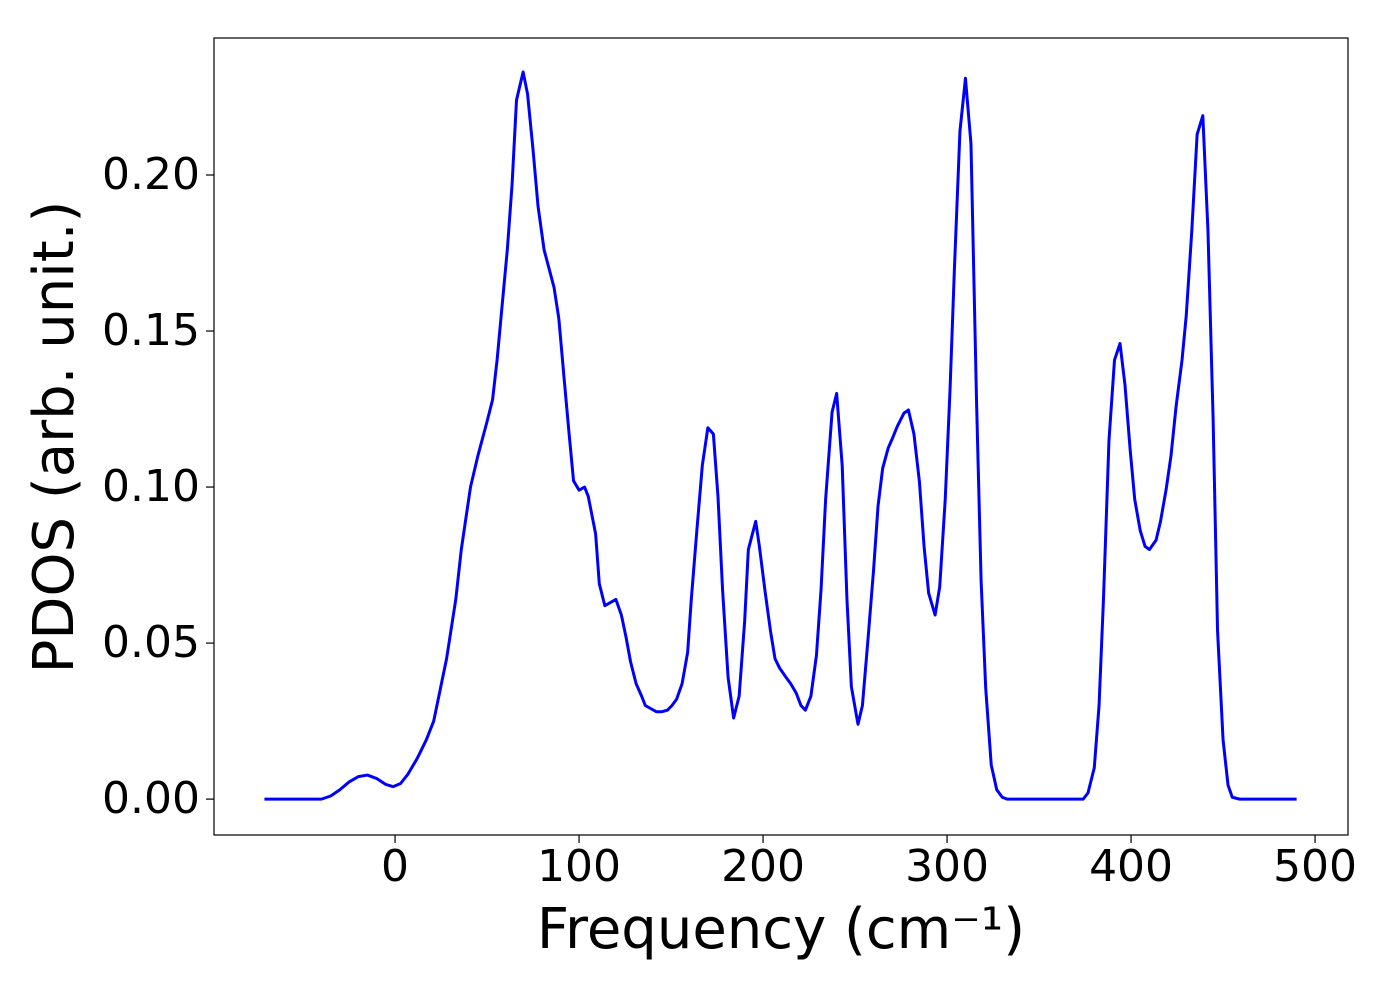 The height and width of the screenshot is (1000, 1400). What do you see at coordinates (763, 866) in the screenshot?
I see `x-tick-label: 200` at bounding box center [763, 866].